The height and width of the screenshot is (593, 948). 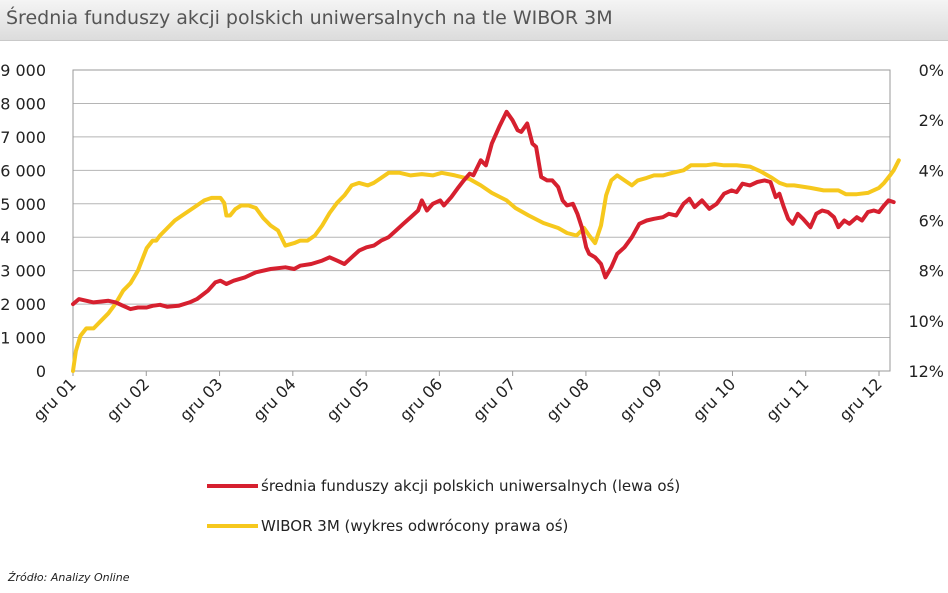 I want to click on right-axis-tick-label: 4%, so click(x=931, y=170).